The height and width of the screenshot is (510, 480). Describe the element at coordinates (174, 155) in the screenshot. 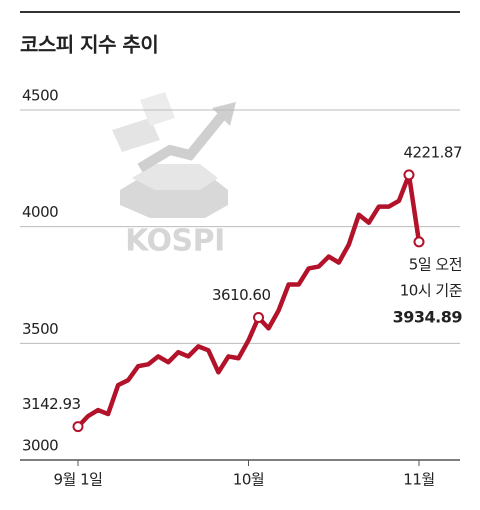

I see `watermark-icon` at that location.